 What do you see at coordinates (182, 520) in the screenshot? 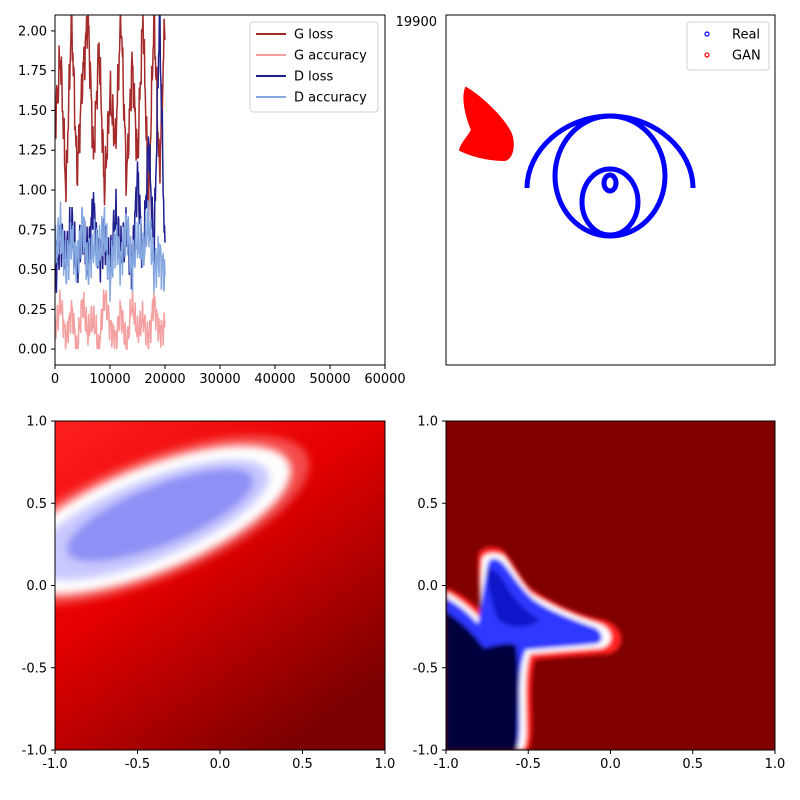
I see `heatmap-blob` at bounding box center [182, 520].